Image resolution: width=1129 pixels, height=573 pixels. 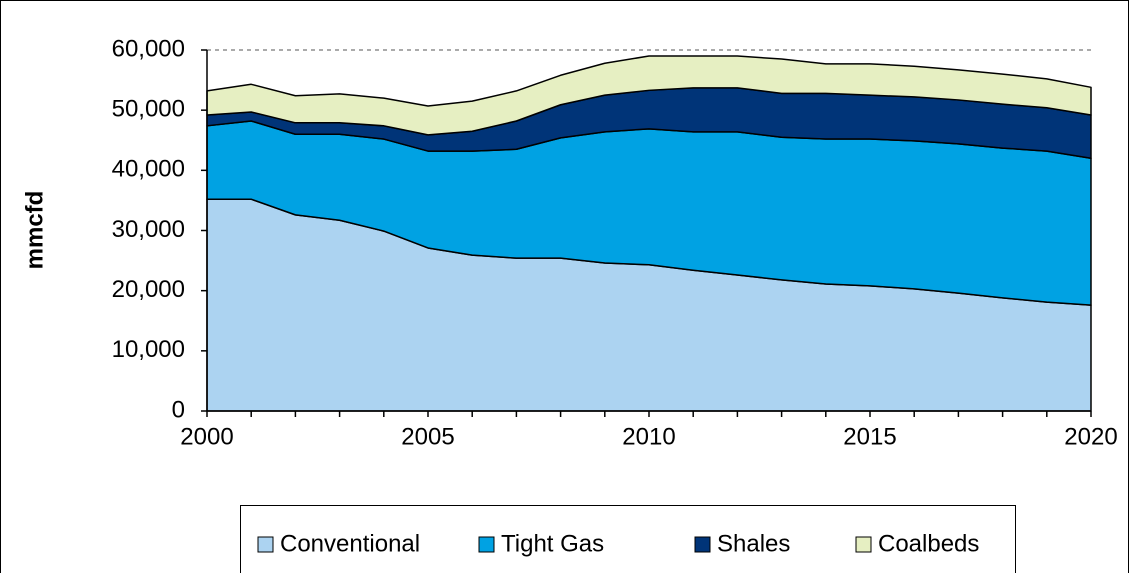 What do you see at coordinates (148, 109) in the screenshot?
I see `y-tick-label: 50,000` at bounding box center [148, 109].